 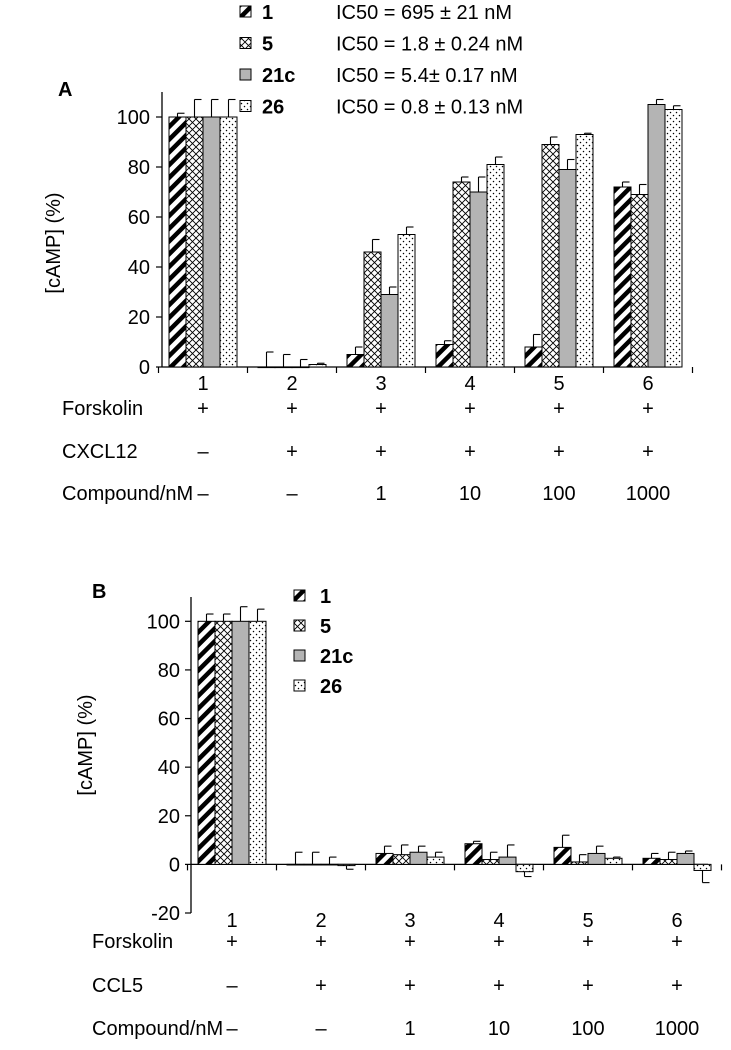 I want to click on panel-a-row-label: Compound/nM, so click(x=127, y=494).